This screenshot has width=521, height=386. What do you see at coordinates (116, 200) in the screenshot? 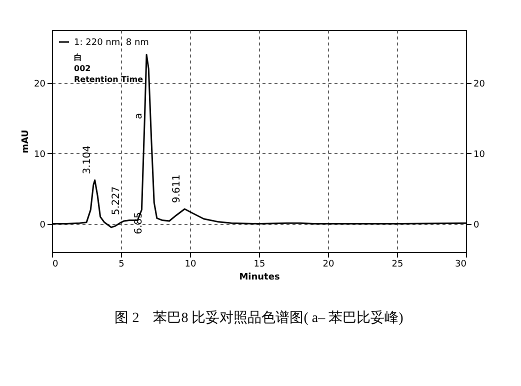
I see `annotation: 5.227` at bounding box center [116, 200].